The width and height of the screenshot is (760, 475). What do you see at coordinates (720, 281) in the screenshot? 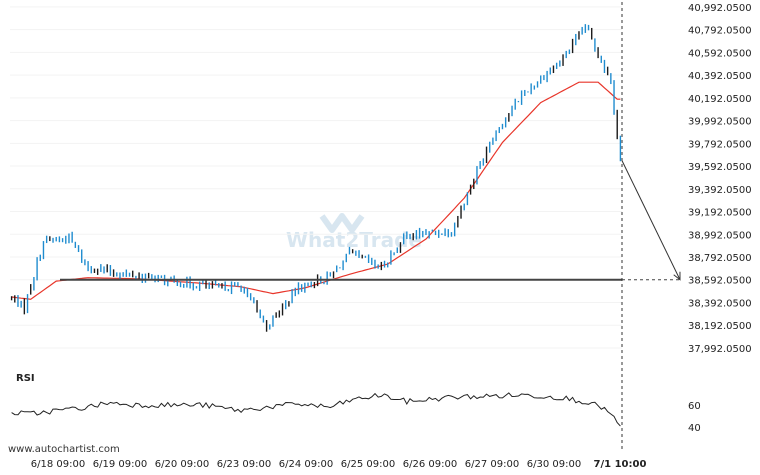
I see `price-tick-label: 38,592.0500` at bounding box center [720, 281].